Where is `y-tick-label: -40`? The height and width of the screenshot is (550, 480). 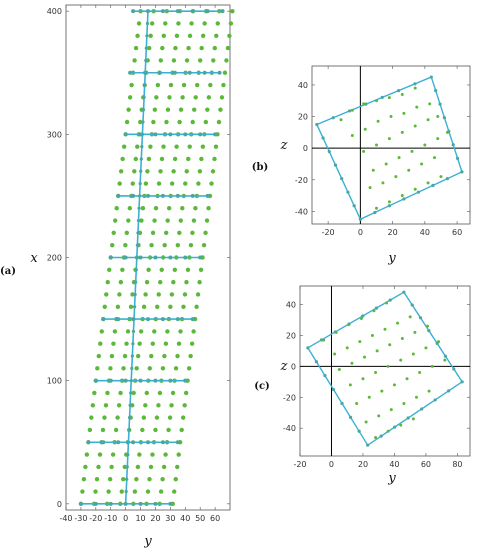
y-tick-label: -40 is located at coordinates (289, 428).